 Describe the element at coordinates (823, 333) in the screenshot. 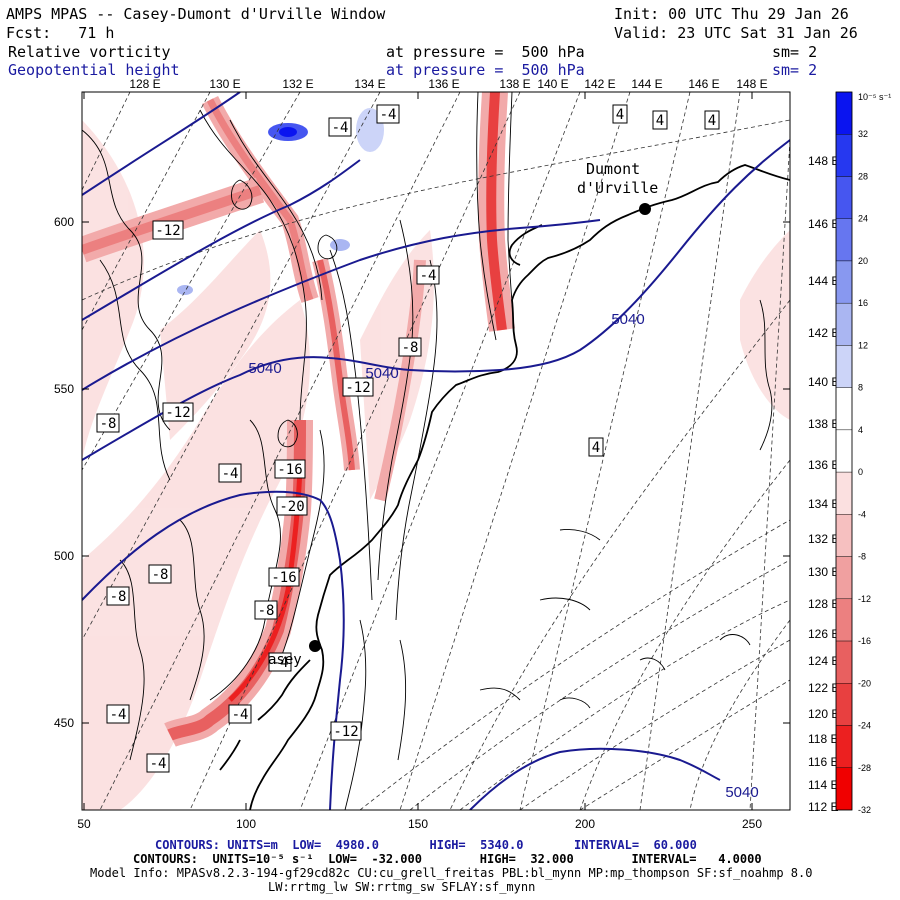

I see `right-lon-label: 142 E` at that location.